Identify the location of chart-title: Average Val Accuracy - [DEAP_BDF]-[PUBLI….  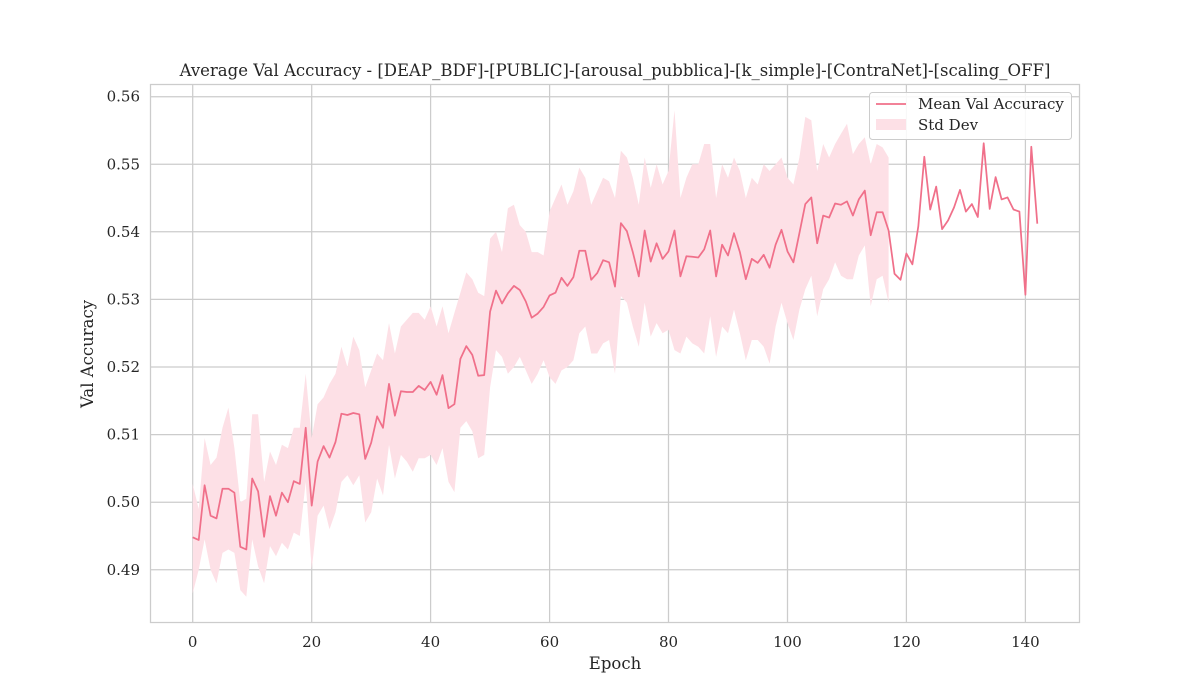
(615, 70).